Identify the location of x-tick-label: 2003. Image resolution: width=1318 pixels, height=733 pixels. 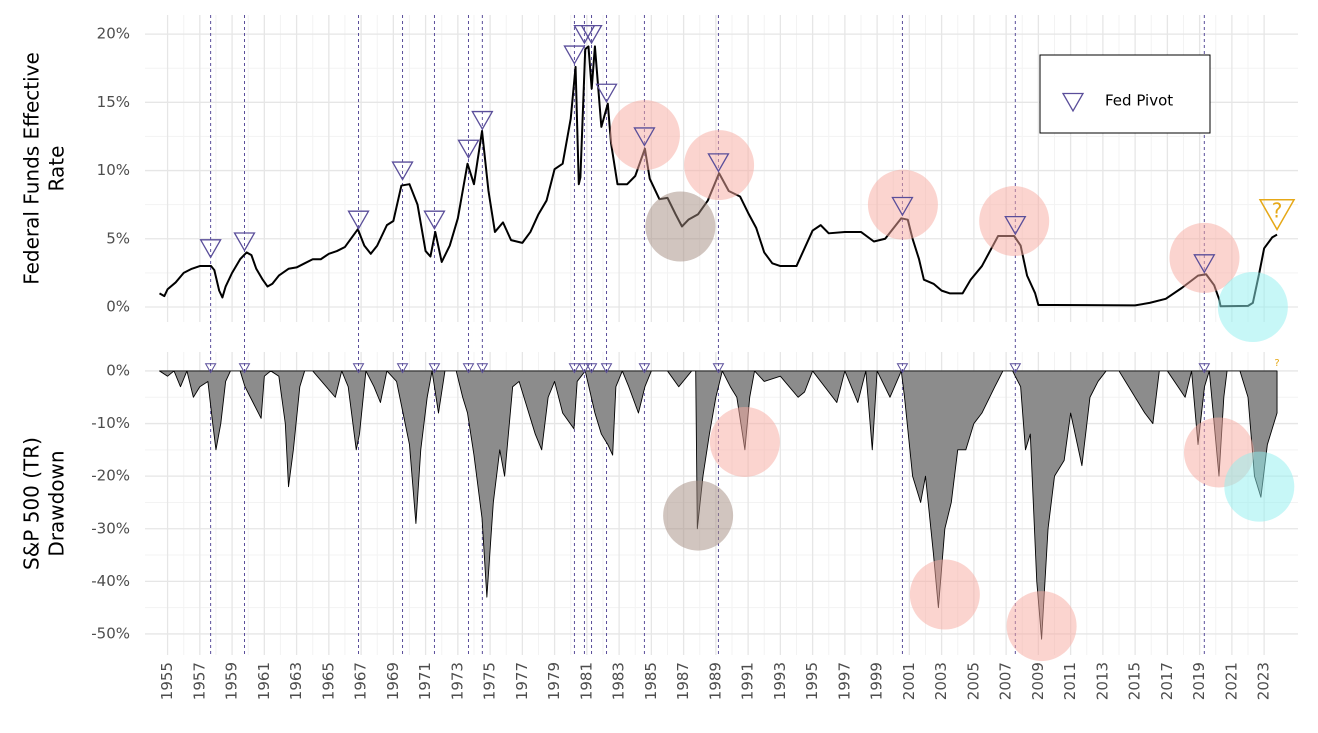
(941, 681).